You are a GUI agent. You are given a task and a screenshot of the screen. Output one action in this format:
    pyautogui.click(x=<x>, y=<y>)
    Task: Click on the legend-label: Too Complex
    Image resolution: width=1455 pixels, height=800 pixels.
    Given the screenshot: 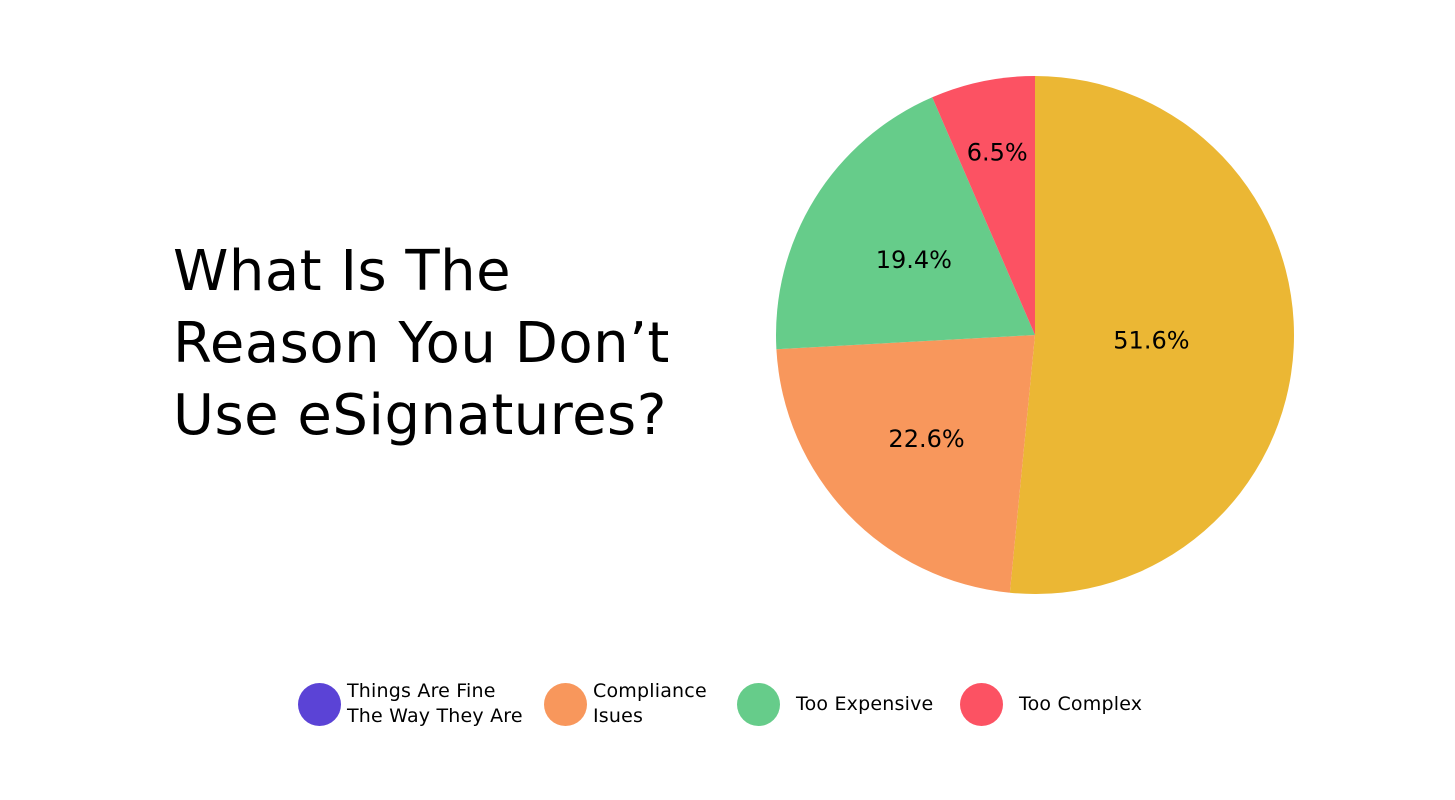 What is the action you would take?
    pyautogui.click(x=1094, y=704)
    